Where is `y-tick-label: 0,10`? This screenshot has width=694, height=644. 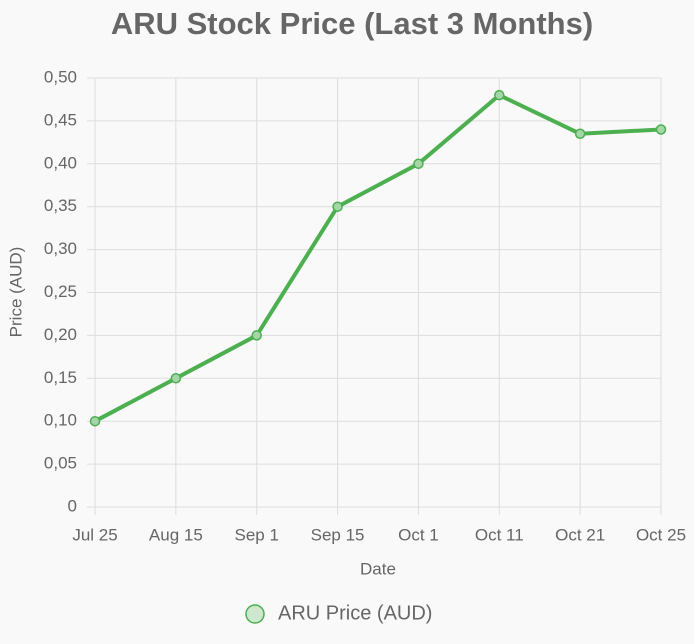 y-tick-label: 0,10 is located at coordinates (60, 420).